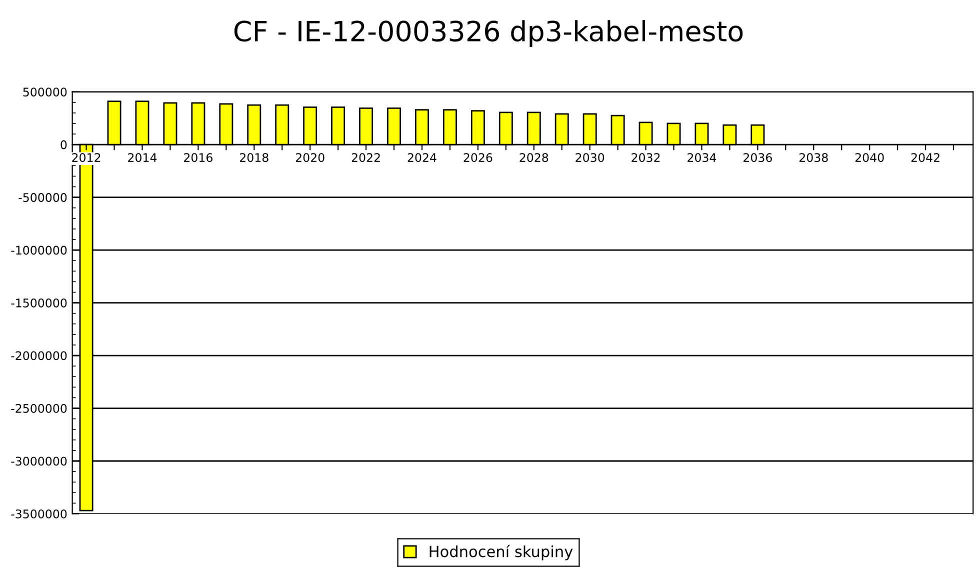 The width and height of the screenshot is (977, 574). What do you see at coordinates (39, 303) in the screenshot?
I see `y-tick-label: -1500000` at bounding box center [39, 303].